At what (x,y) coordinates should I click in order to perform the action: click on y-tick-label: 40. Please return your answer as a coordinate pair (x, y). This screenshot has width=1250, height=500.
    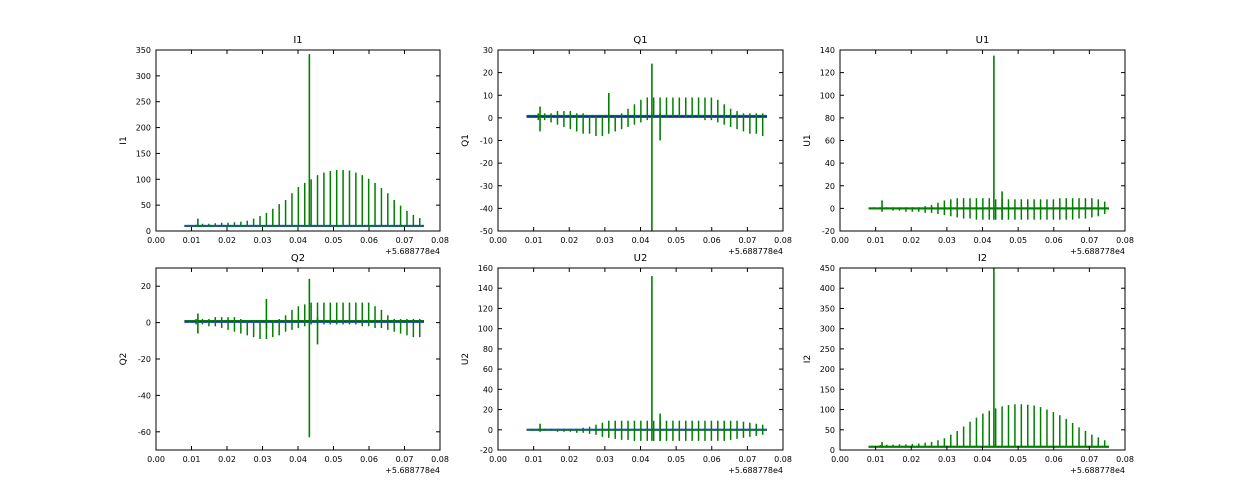
    Looking at the image, I should click on (830, 163).